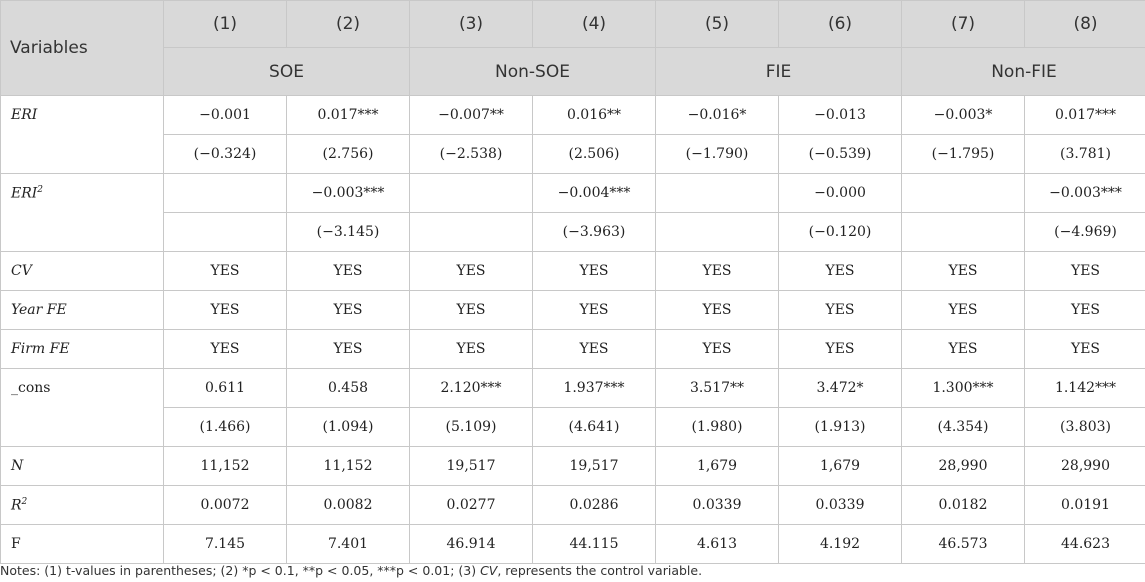  I want to click on row-label-cv: CV, so click(82, 271).